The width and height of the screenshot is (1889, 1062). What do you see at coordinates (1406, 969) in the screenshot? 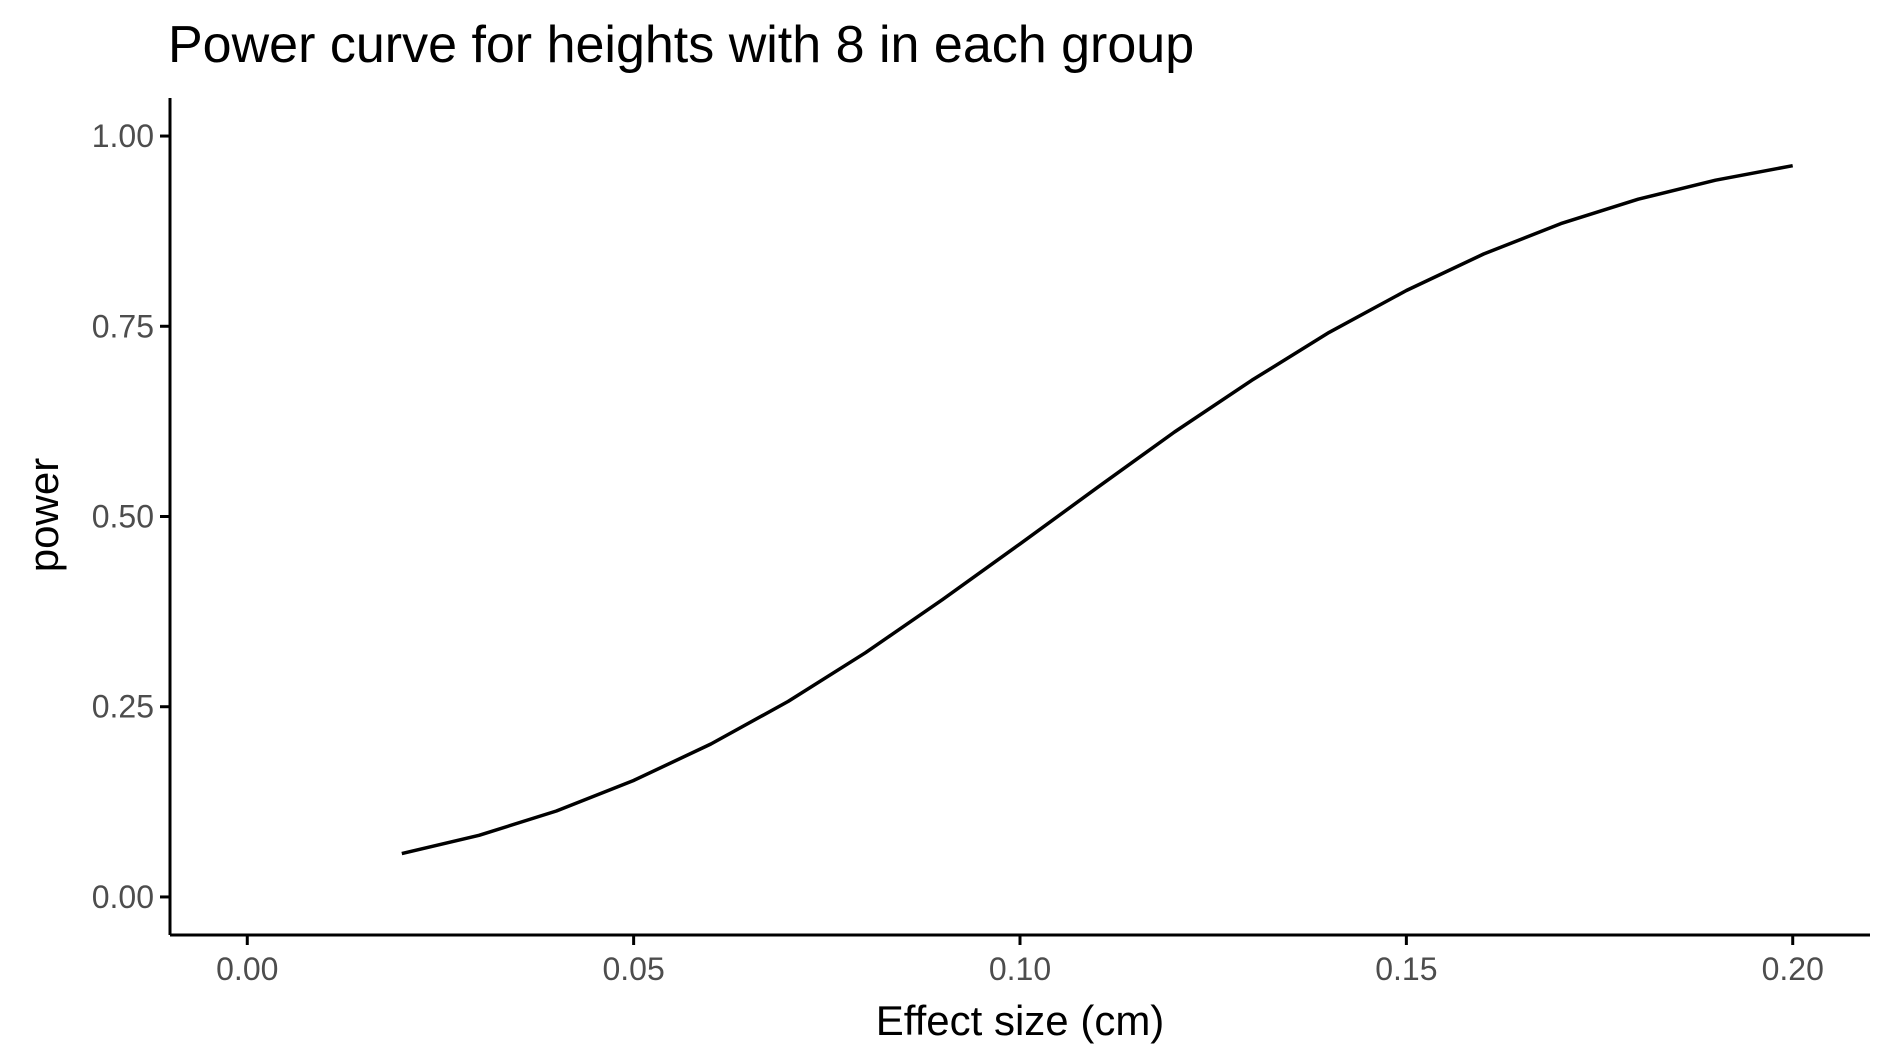
I see `x-tick-label: 0.15` at bounding box center [1406, 969].